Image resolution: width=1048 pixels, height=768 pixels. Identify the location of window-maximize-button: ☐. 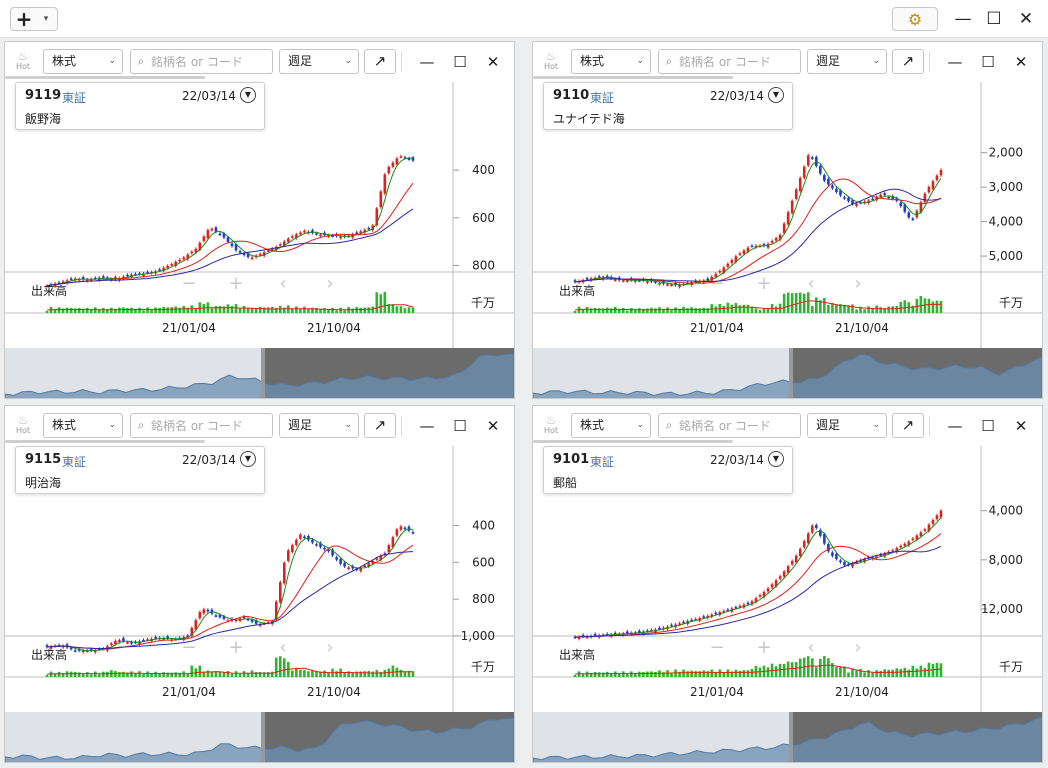
(994, 19).